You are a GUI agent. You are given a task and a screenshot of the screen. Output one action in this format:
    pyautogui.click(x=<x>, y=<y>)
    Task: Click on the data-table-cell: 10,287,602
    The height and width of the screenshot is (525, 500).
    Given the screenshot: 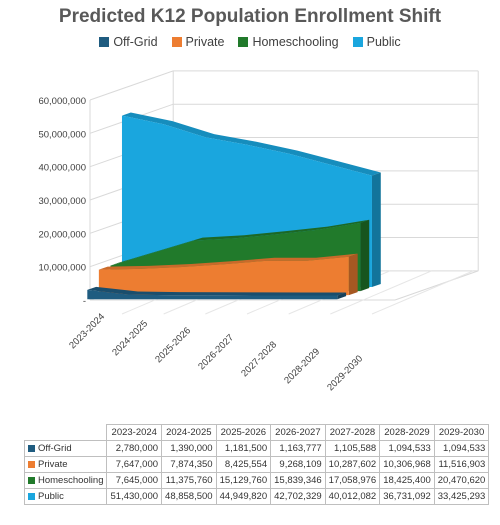 What is the action you would take?
    pyautogui.click(x=352, y=464)
    